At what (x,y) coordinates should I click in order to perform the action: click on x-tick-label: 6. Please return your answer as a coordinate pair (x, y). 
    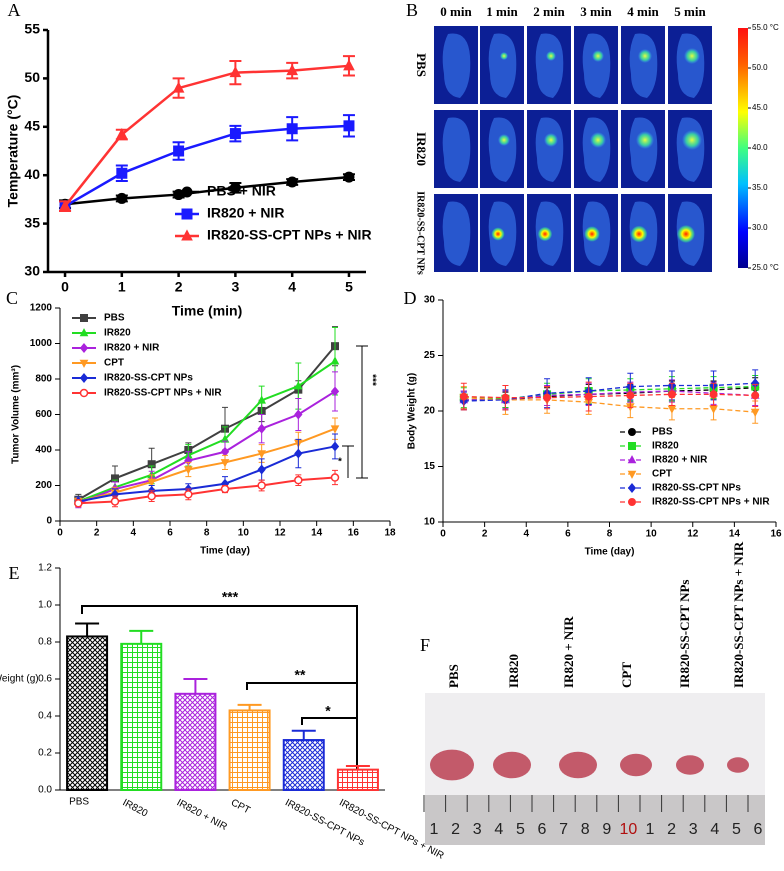
    Looking at the image, I should click on (568, 534).